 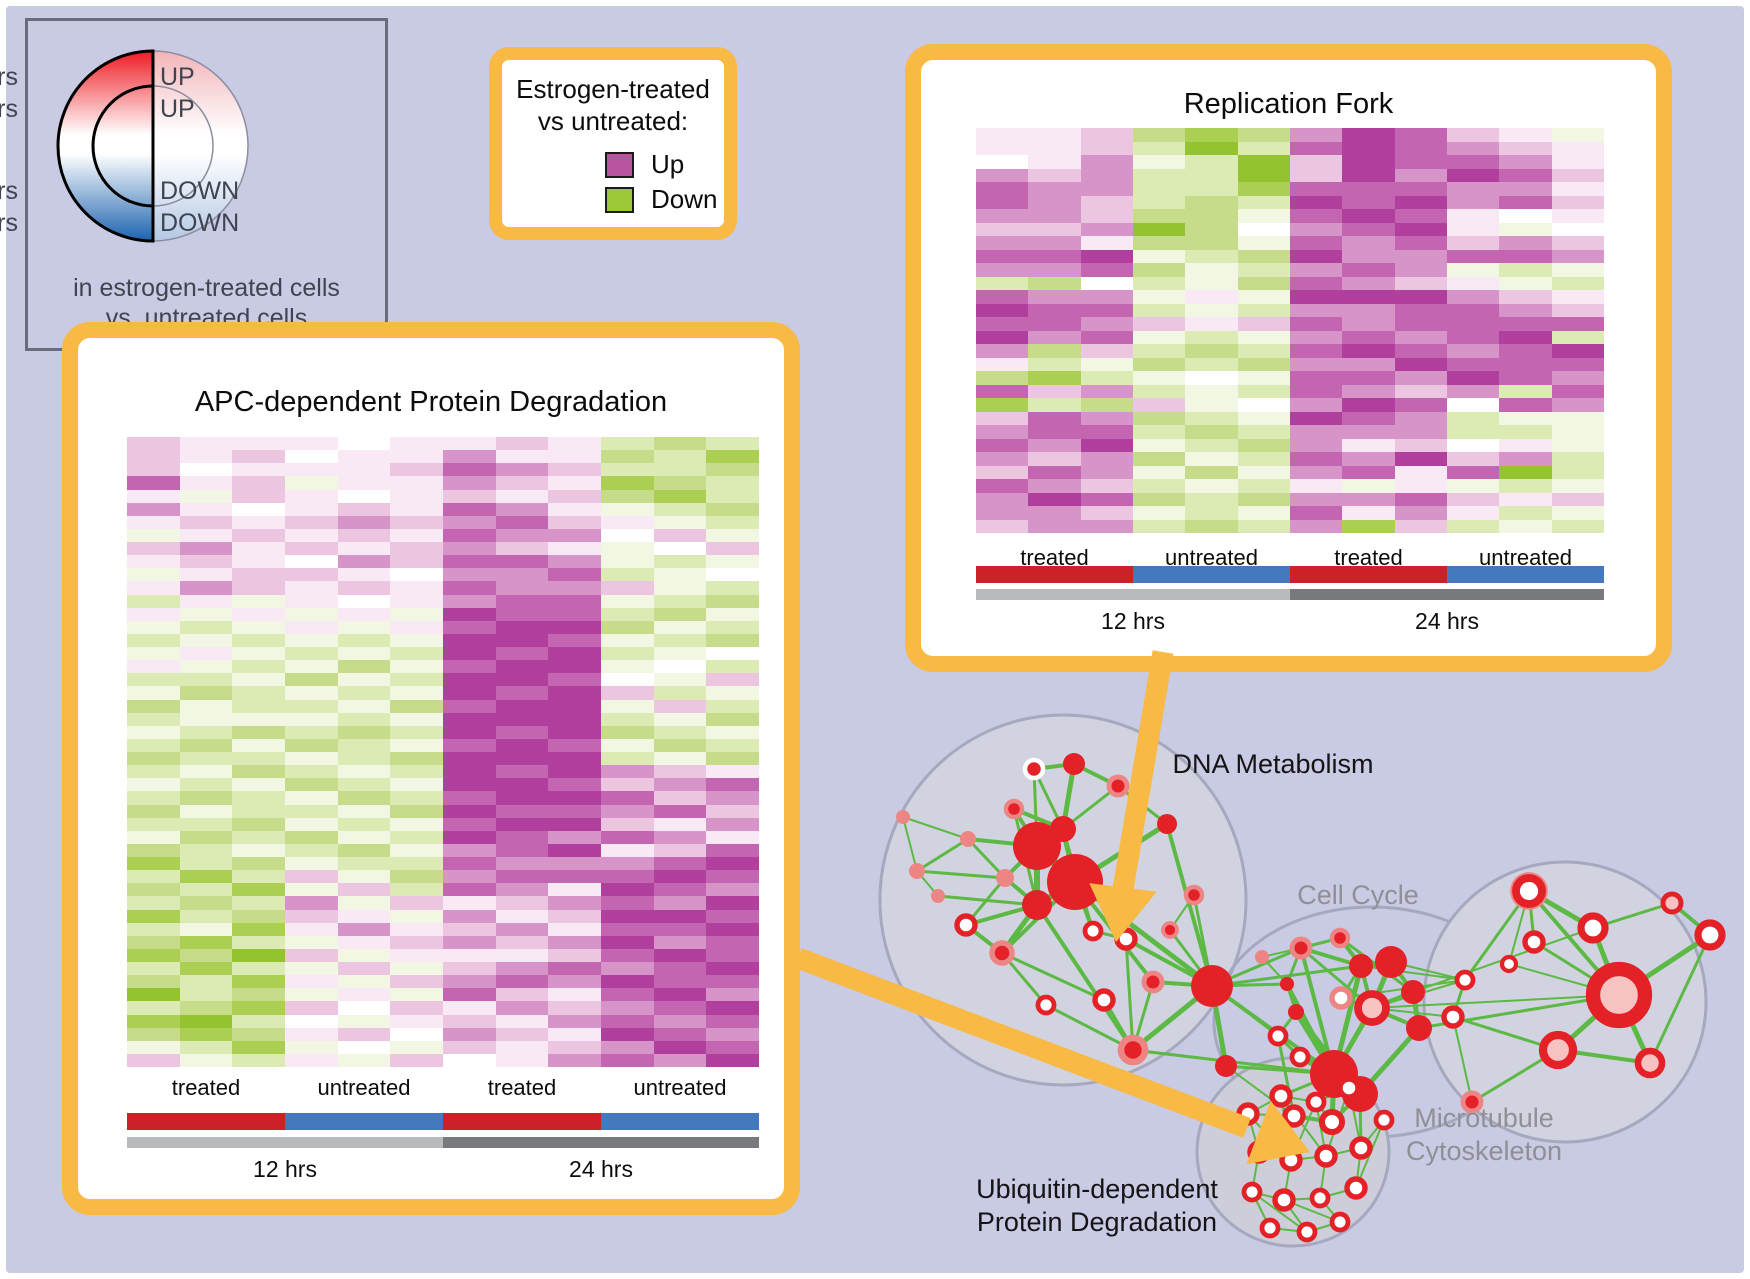 I want to click on rf-time-label: 12 hrs, so click(x=1133, y=621).